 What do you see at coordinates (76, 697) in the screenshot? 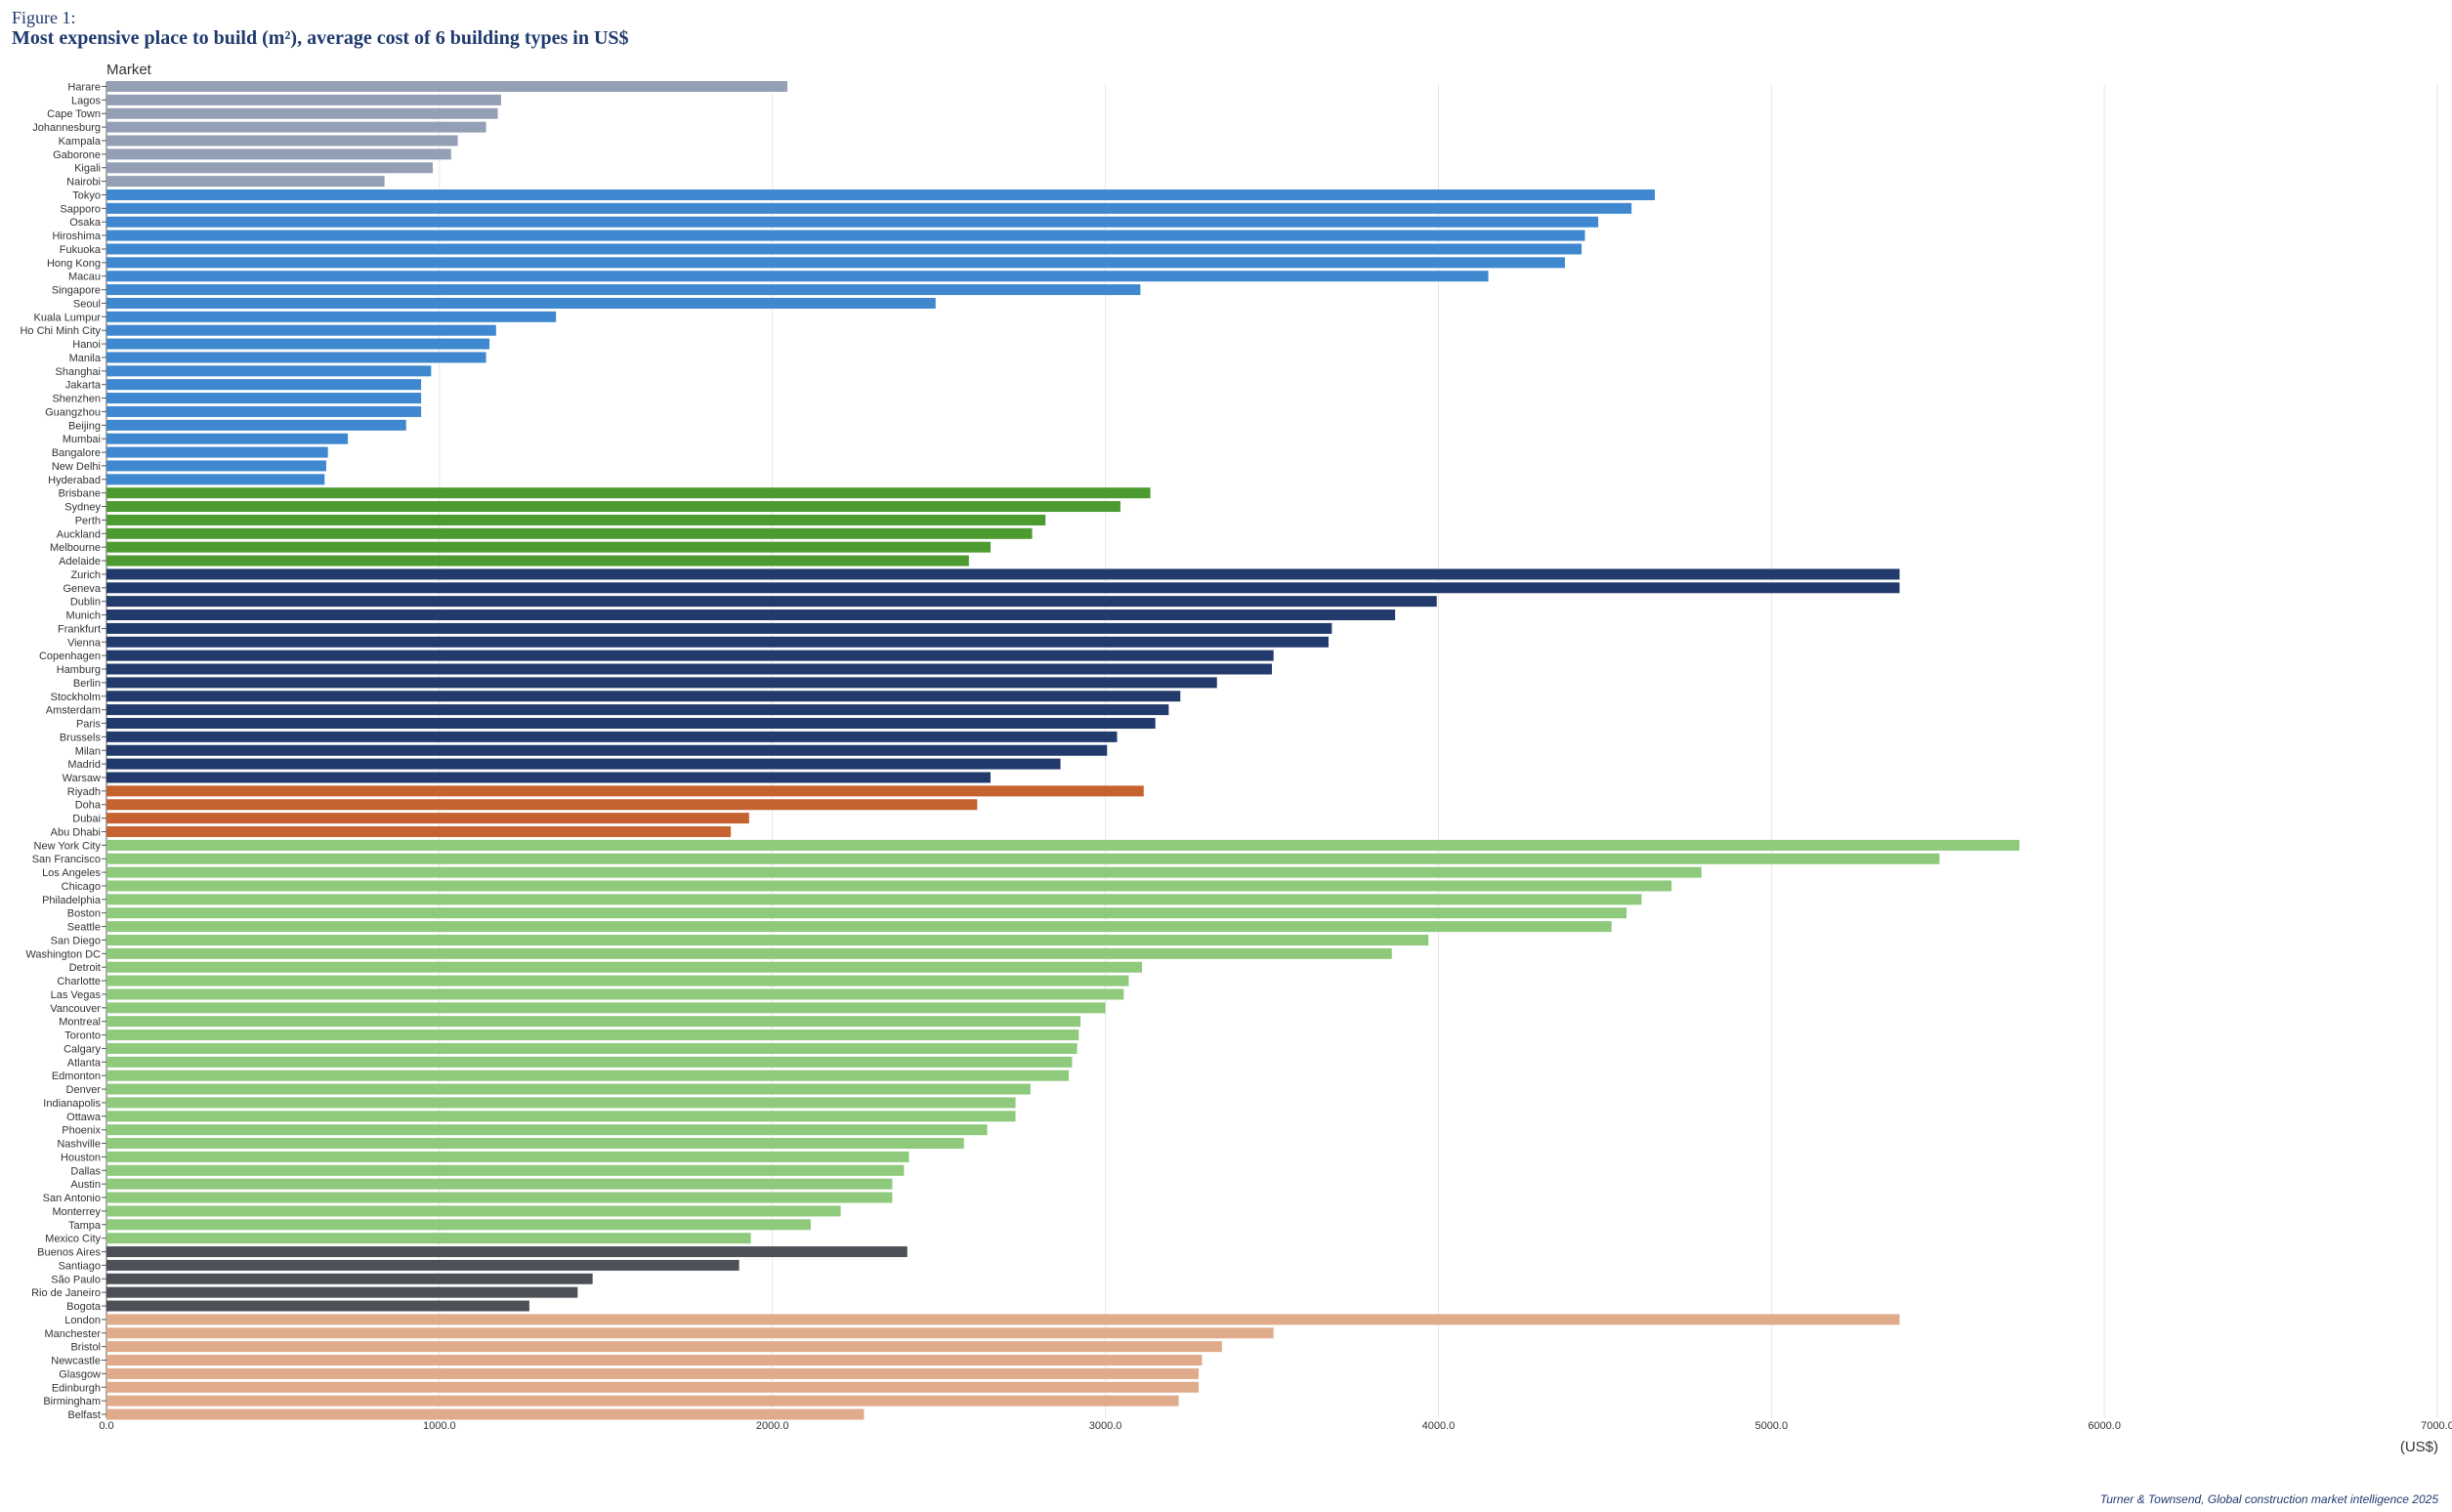
I see `y-tick-label: Stockholm` at bounding box center [76, 697].